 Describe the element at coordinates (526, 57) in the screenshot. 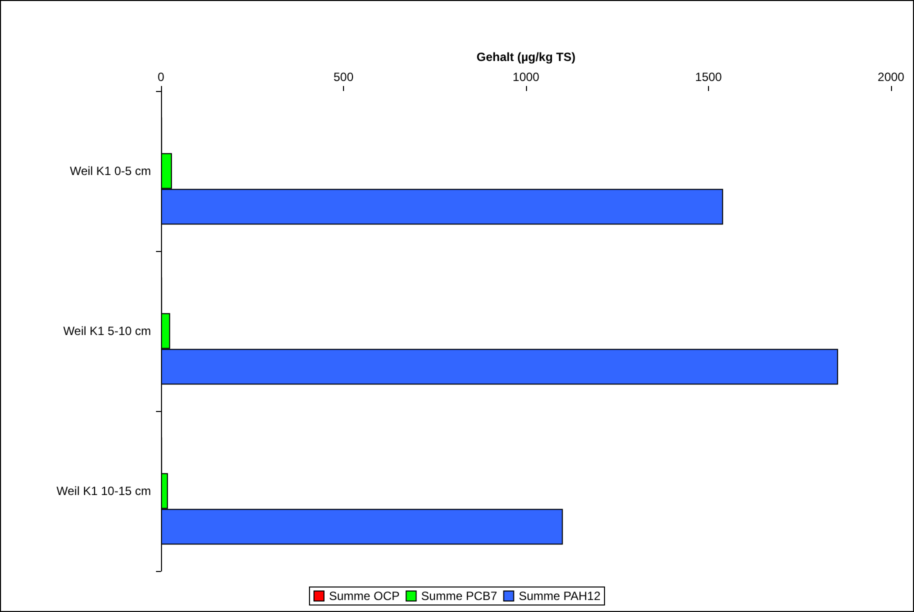

I see `x-axis-title: Gehalt (µg/kg TS)` at that location.